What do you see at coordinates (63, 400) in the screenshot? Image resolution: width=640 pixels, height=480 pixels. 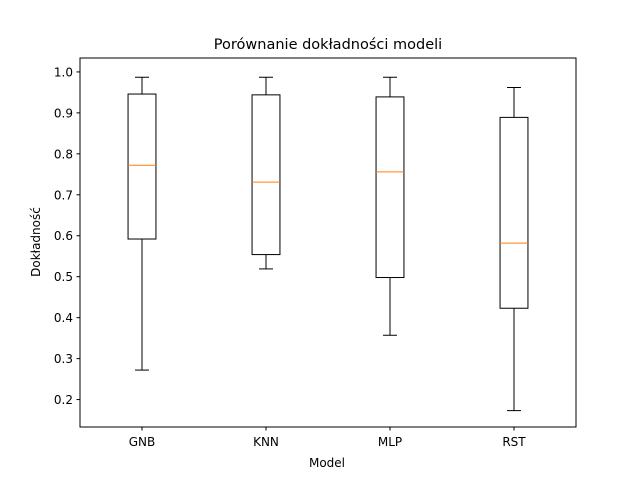 I see `y-tick-label: 0.2` at bounding box center [63, 400].